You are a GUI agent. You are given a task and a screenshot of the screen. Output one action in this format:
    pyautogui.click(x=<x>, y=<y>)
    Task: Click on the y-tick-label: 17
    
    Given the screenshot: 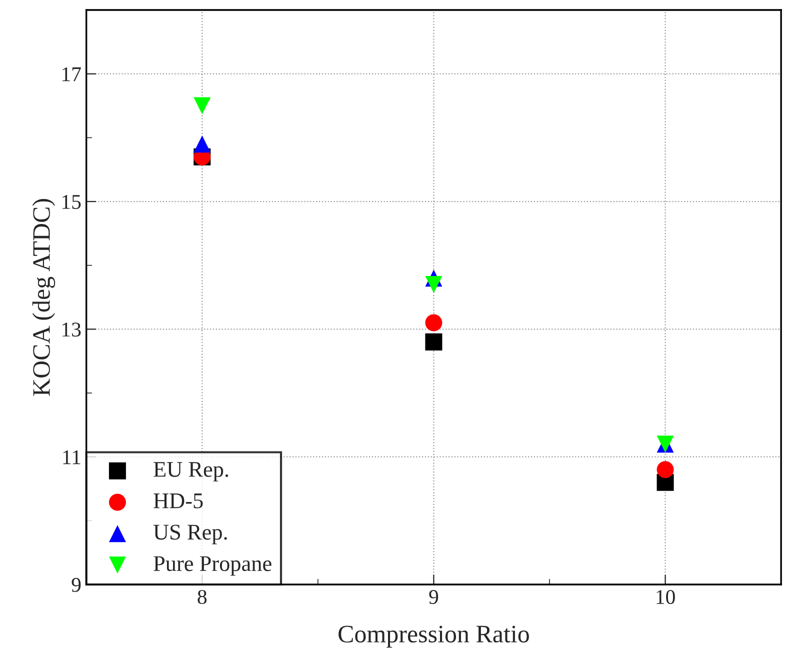 What is the action you would take?
    pyautogui.click(x=71, y=74)
    